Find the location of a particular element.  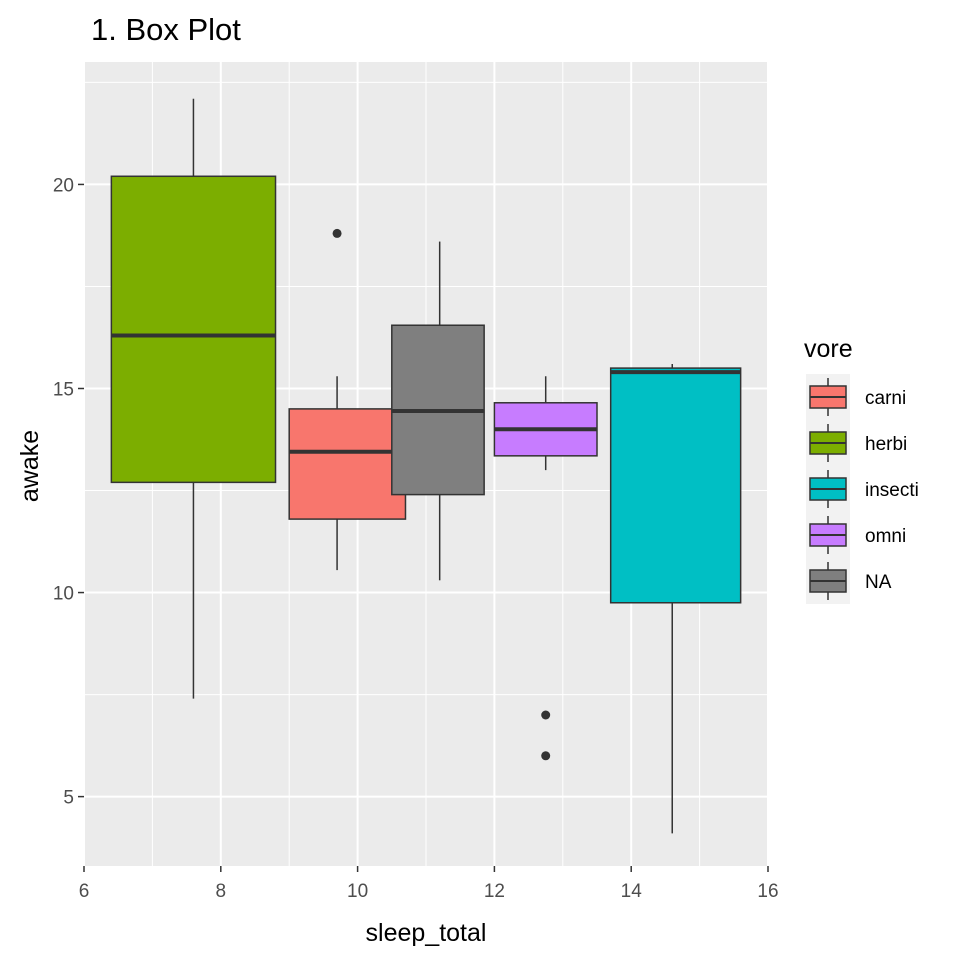

box-body-insecti is located at coordinates (675, 485).